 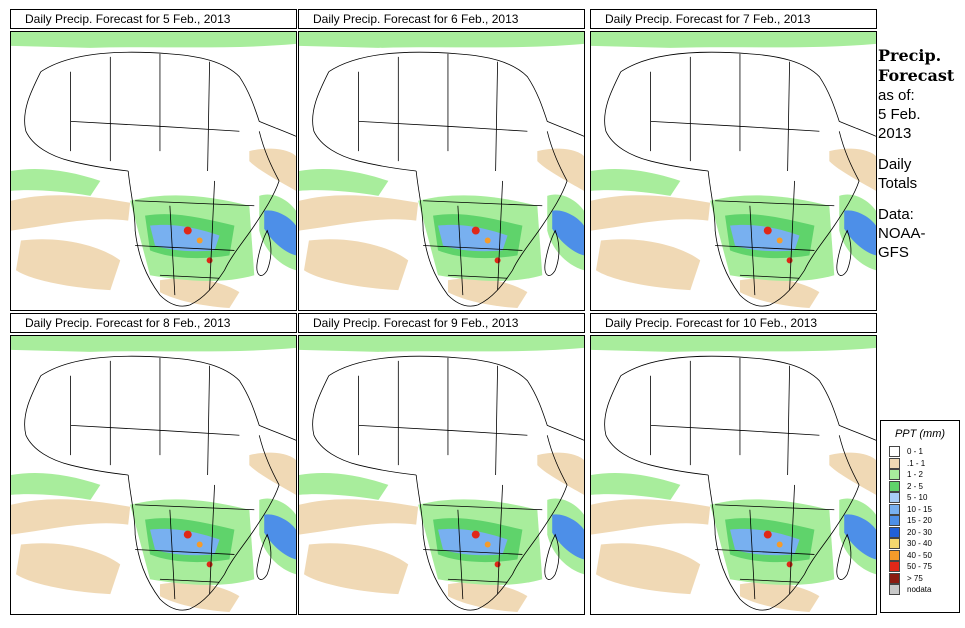 I want to click on legend-item: 20 - 30, so click(x=920, y=532).